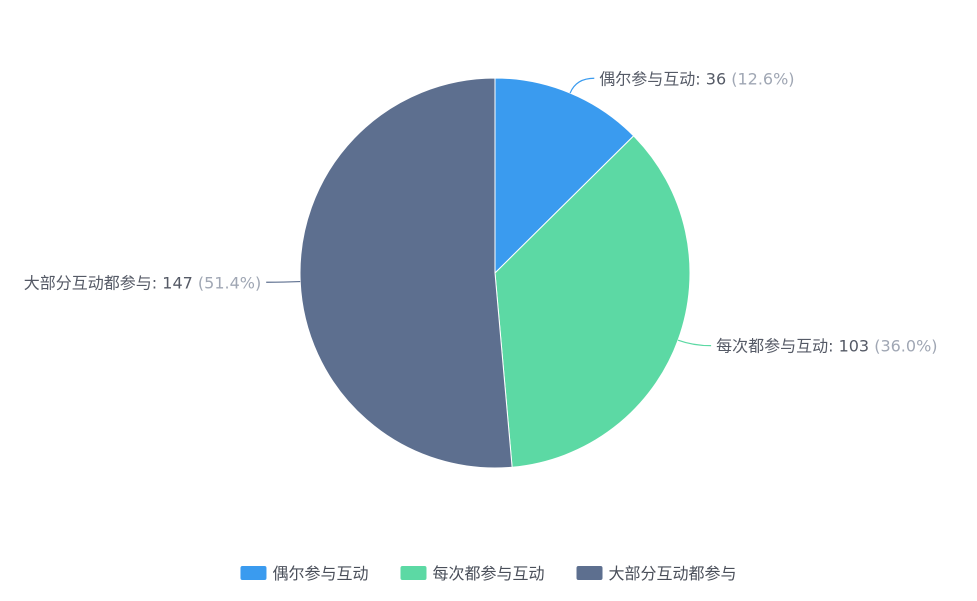 This screenshot has height=601, width=977. I want to click on data-label: 偶尔参与互动: 36 (12.6%), so click(696, 78).